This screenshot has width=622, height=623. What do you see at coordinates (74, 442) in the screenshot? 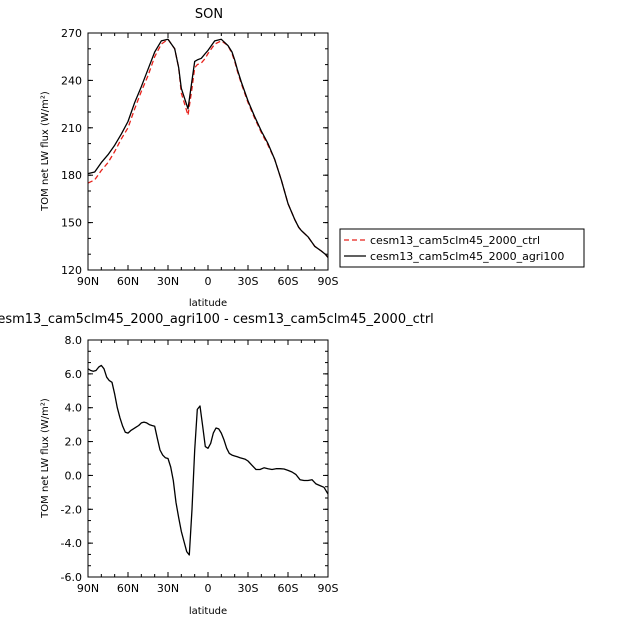
I see `bottom-y-tick-label: 2.0` at bounding box center [74, 442].